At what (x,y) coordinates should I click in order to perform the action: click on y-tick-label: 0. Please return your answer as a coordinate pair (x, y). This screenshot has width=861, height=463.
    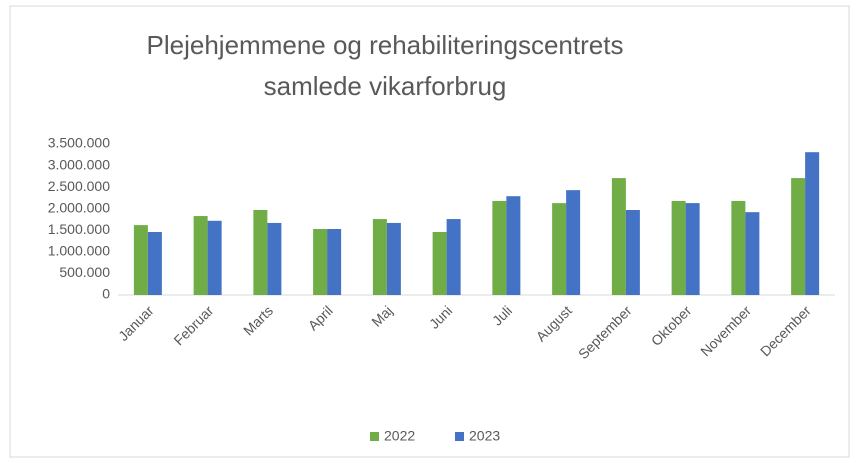
    Looking at the image, I should click on (106, 294).